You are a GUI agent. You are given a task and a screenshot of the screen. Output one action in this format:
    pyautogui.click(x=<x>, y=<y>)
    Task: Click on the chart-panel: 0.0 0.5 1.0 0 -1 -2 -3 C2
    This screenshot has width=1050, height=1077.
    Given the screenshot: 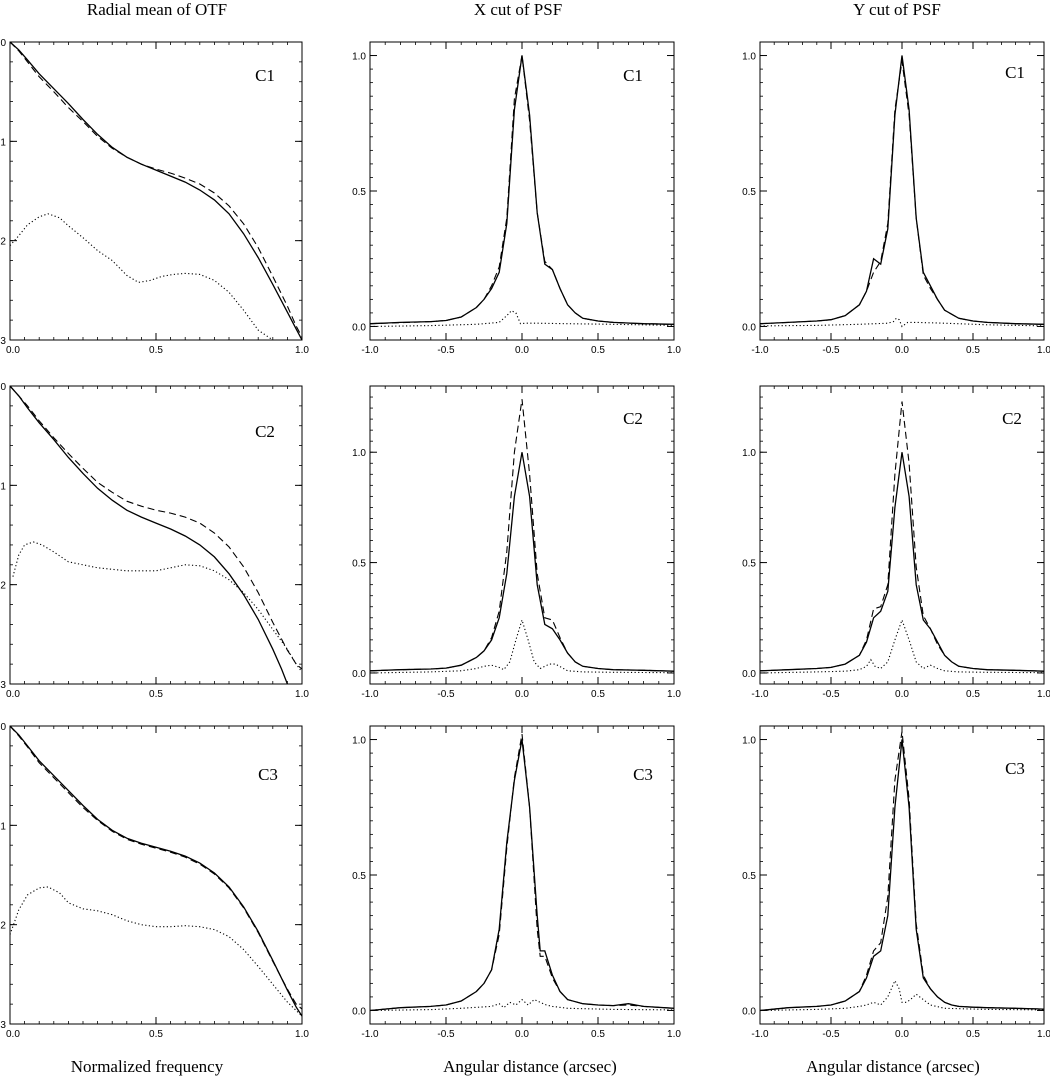 What is the action you would take?
    pyautogui.click(x=154, y=541)
    